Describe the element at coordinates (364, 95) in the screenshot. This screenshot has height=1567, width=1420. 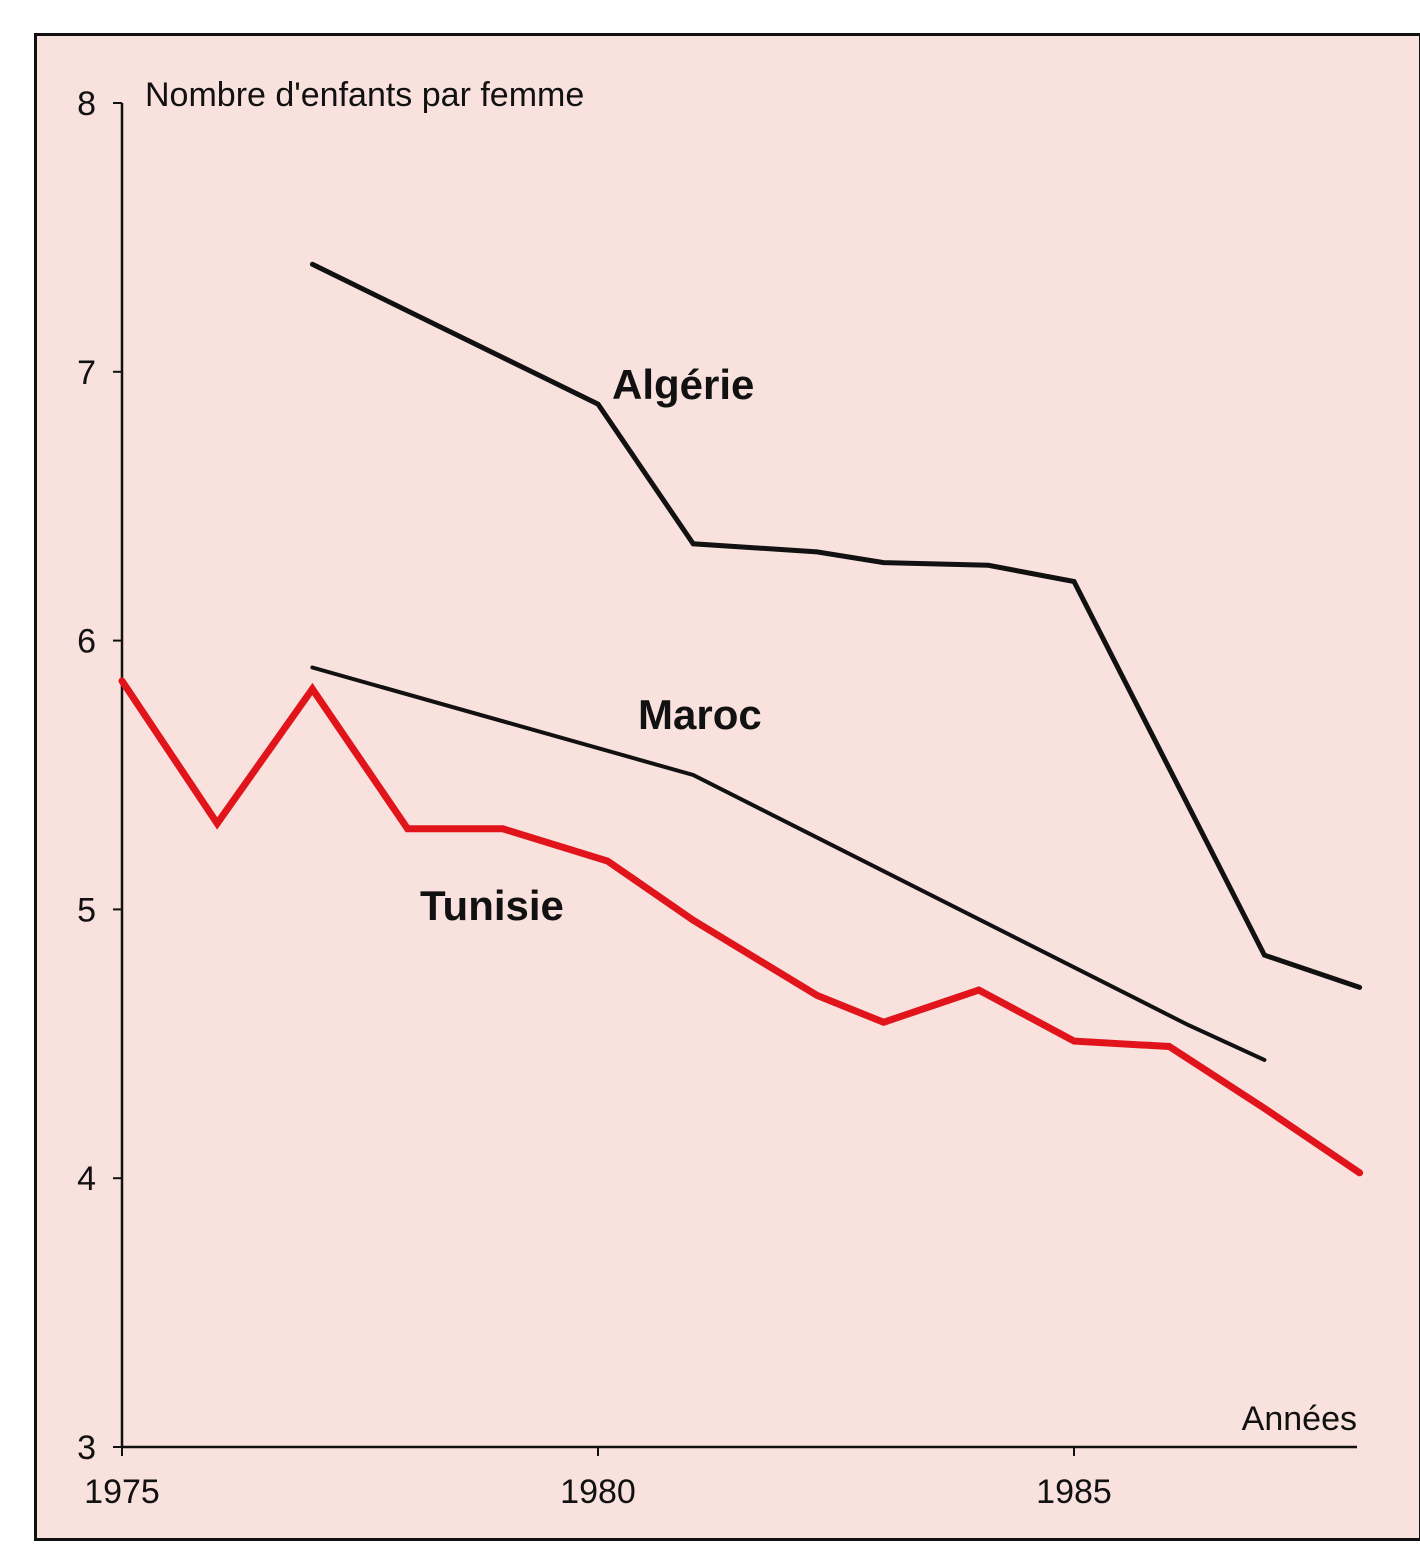
I see `y-axis-title: Nombre d'enfants par femme` at that location.